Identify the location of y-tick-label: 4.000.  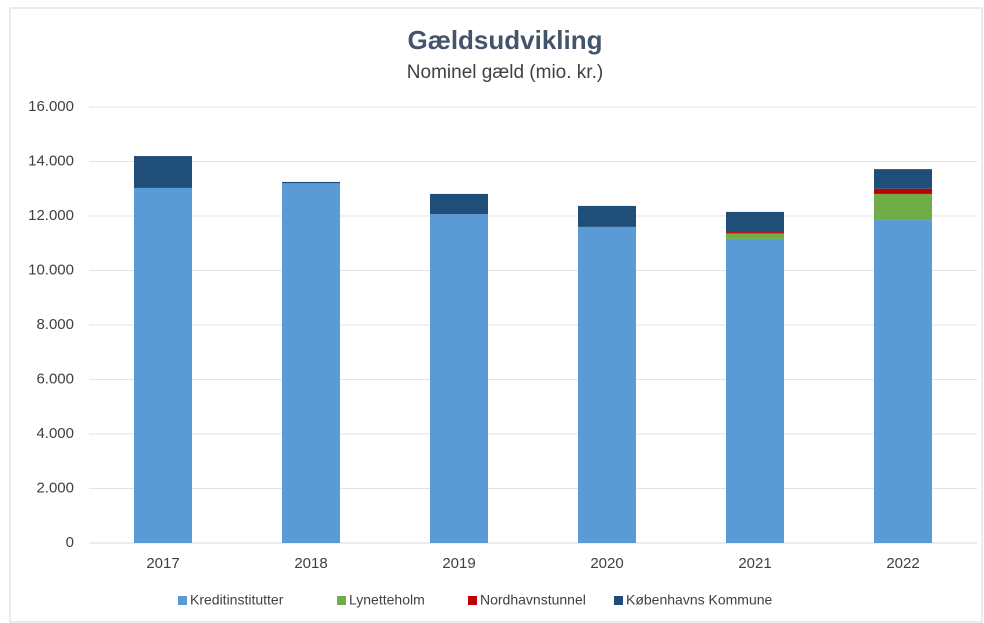
(55, 433).